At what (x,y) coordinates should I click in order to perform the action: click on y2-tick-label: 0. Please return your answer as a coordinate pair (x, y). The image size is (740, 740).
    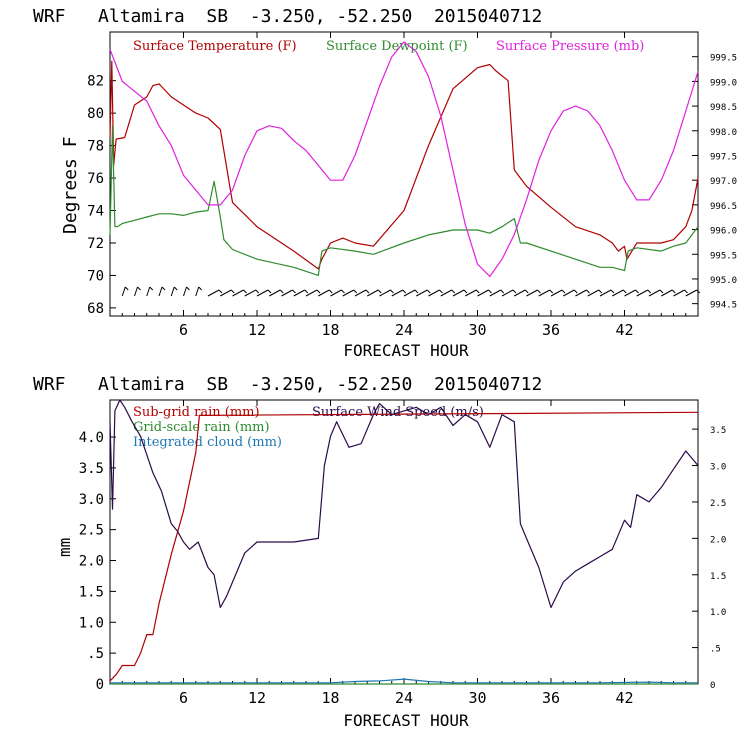
    Looking at the image, I should click on (712, 686).